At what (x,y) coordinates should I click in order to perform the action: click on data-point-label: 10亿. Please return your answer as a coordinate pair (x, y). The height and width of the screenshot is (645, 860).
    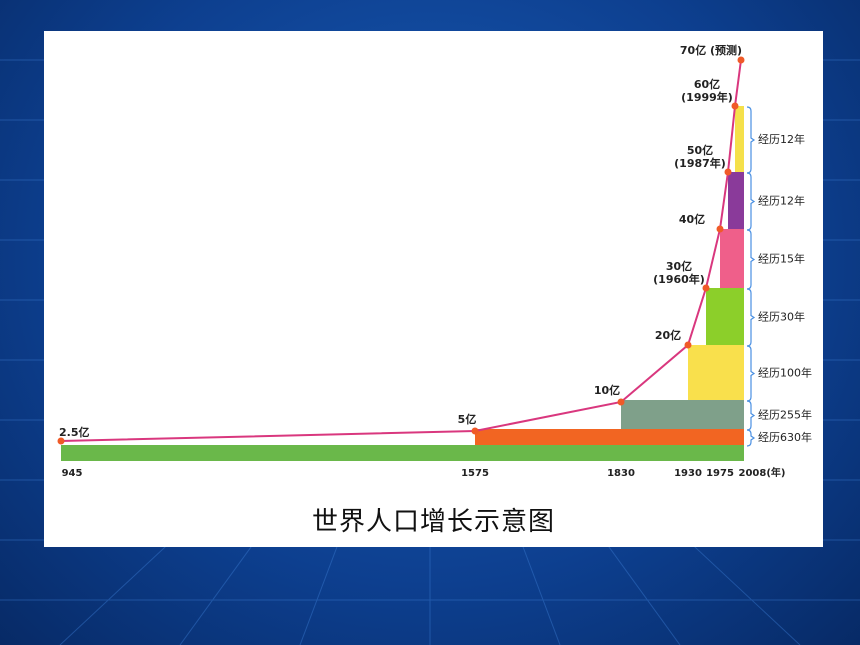
    Looking at the image, I should click on (607, 390).